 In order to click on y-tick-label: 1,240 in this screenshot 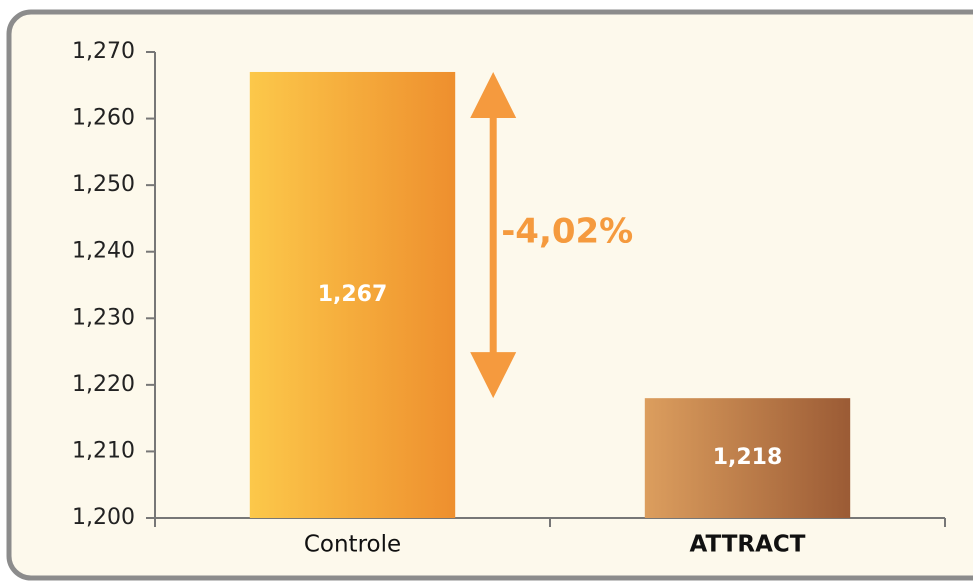, I will do `click(103, 251)`.